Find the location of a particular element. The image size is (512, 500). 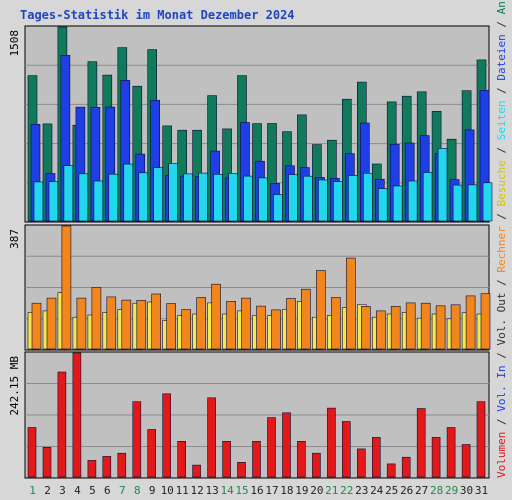

day-label-19: 19 is located at coordinates (301, 490).